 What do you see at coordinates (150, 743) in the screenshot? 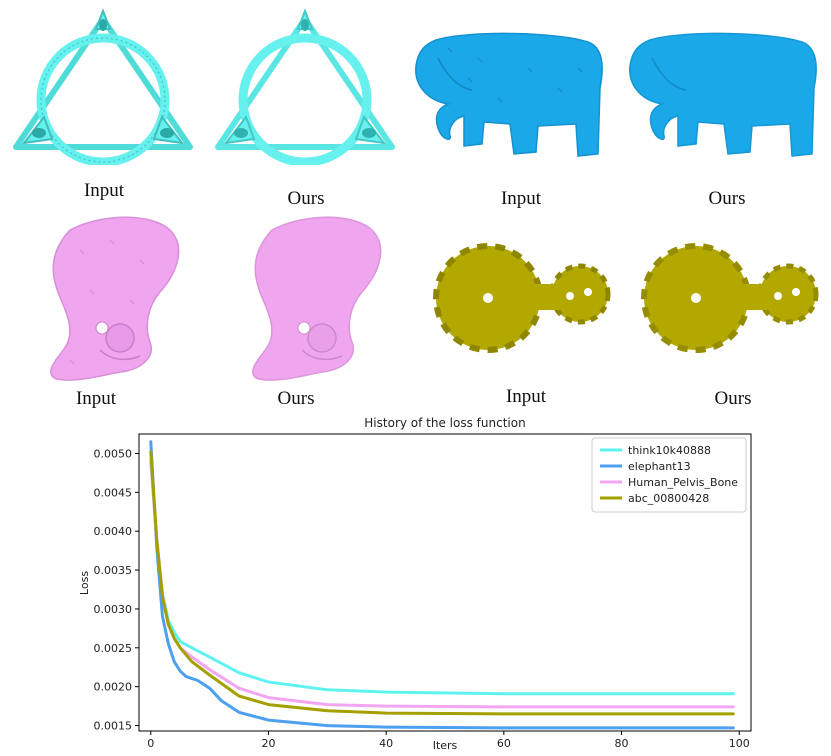
I see `x-tick-label: 0` at bounding box center [150, 743].